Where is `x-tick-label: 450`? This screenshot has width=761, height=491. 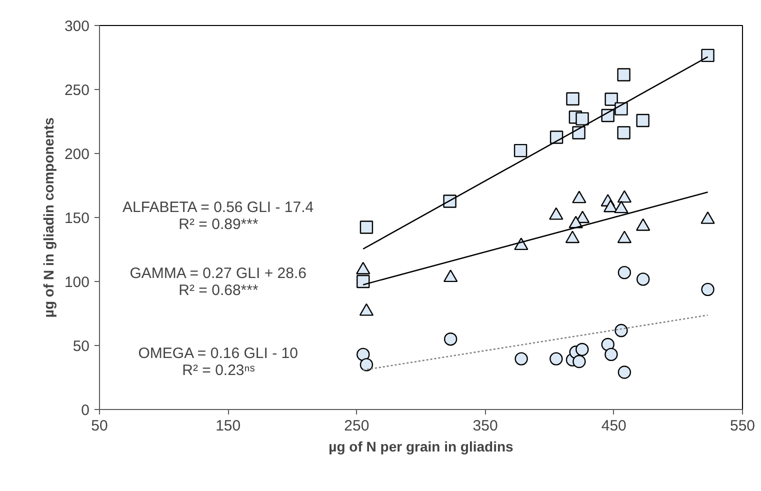
x-tick-label: 450 is located at coordinates (613, 426).